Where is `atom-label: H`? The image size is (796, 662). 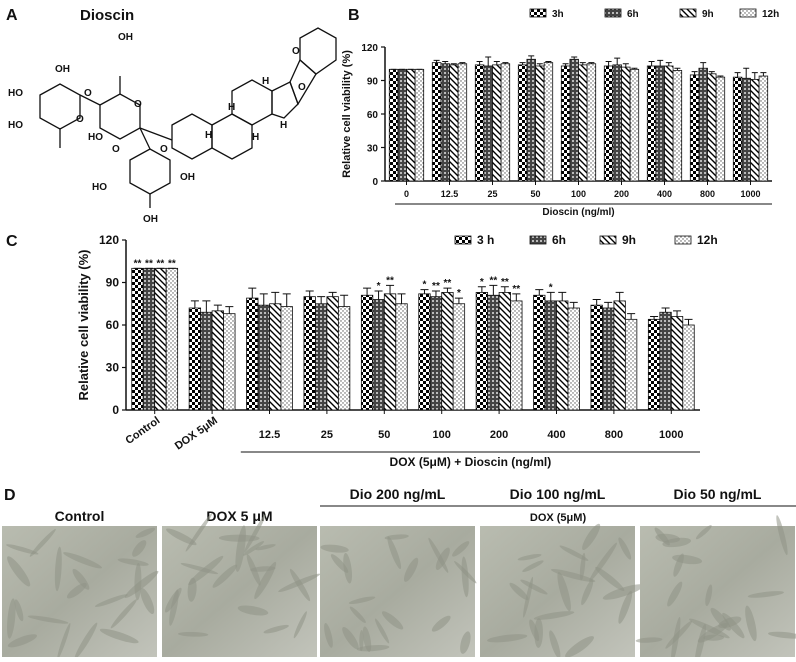
atom-label: H is located at coordinates (255, 137).